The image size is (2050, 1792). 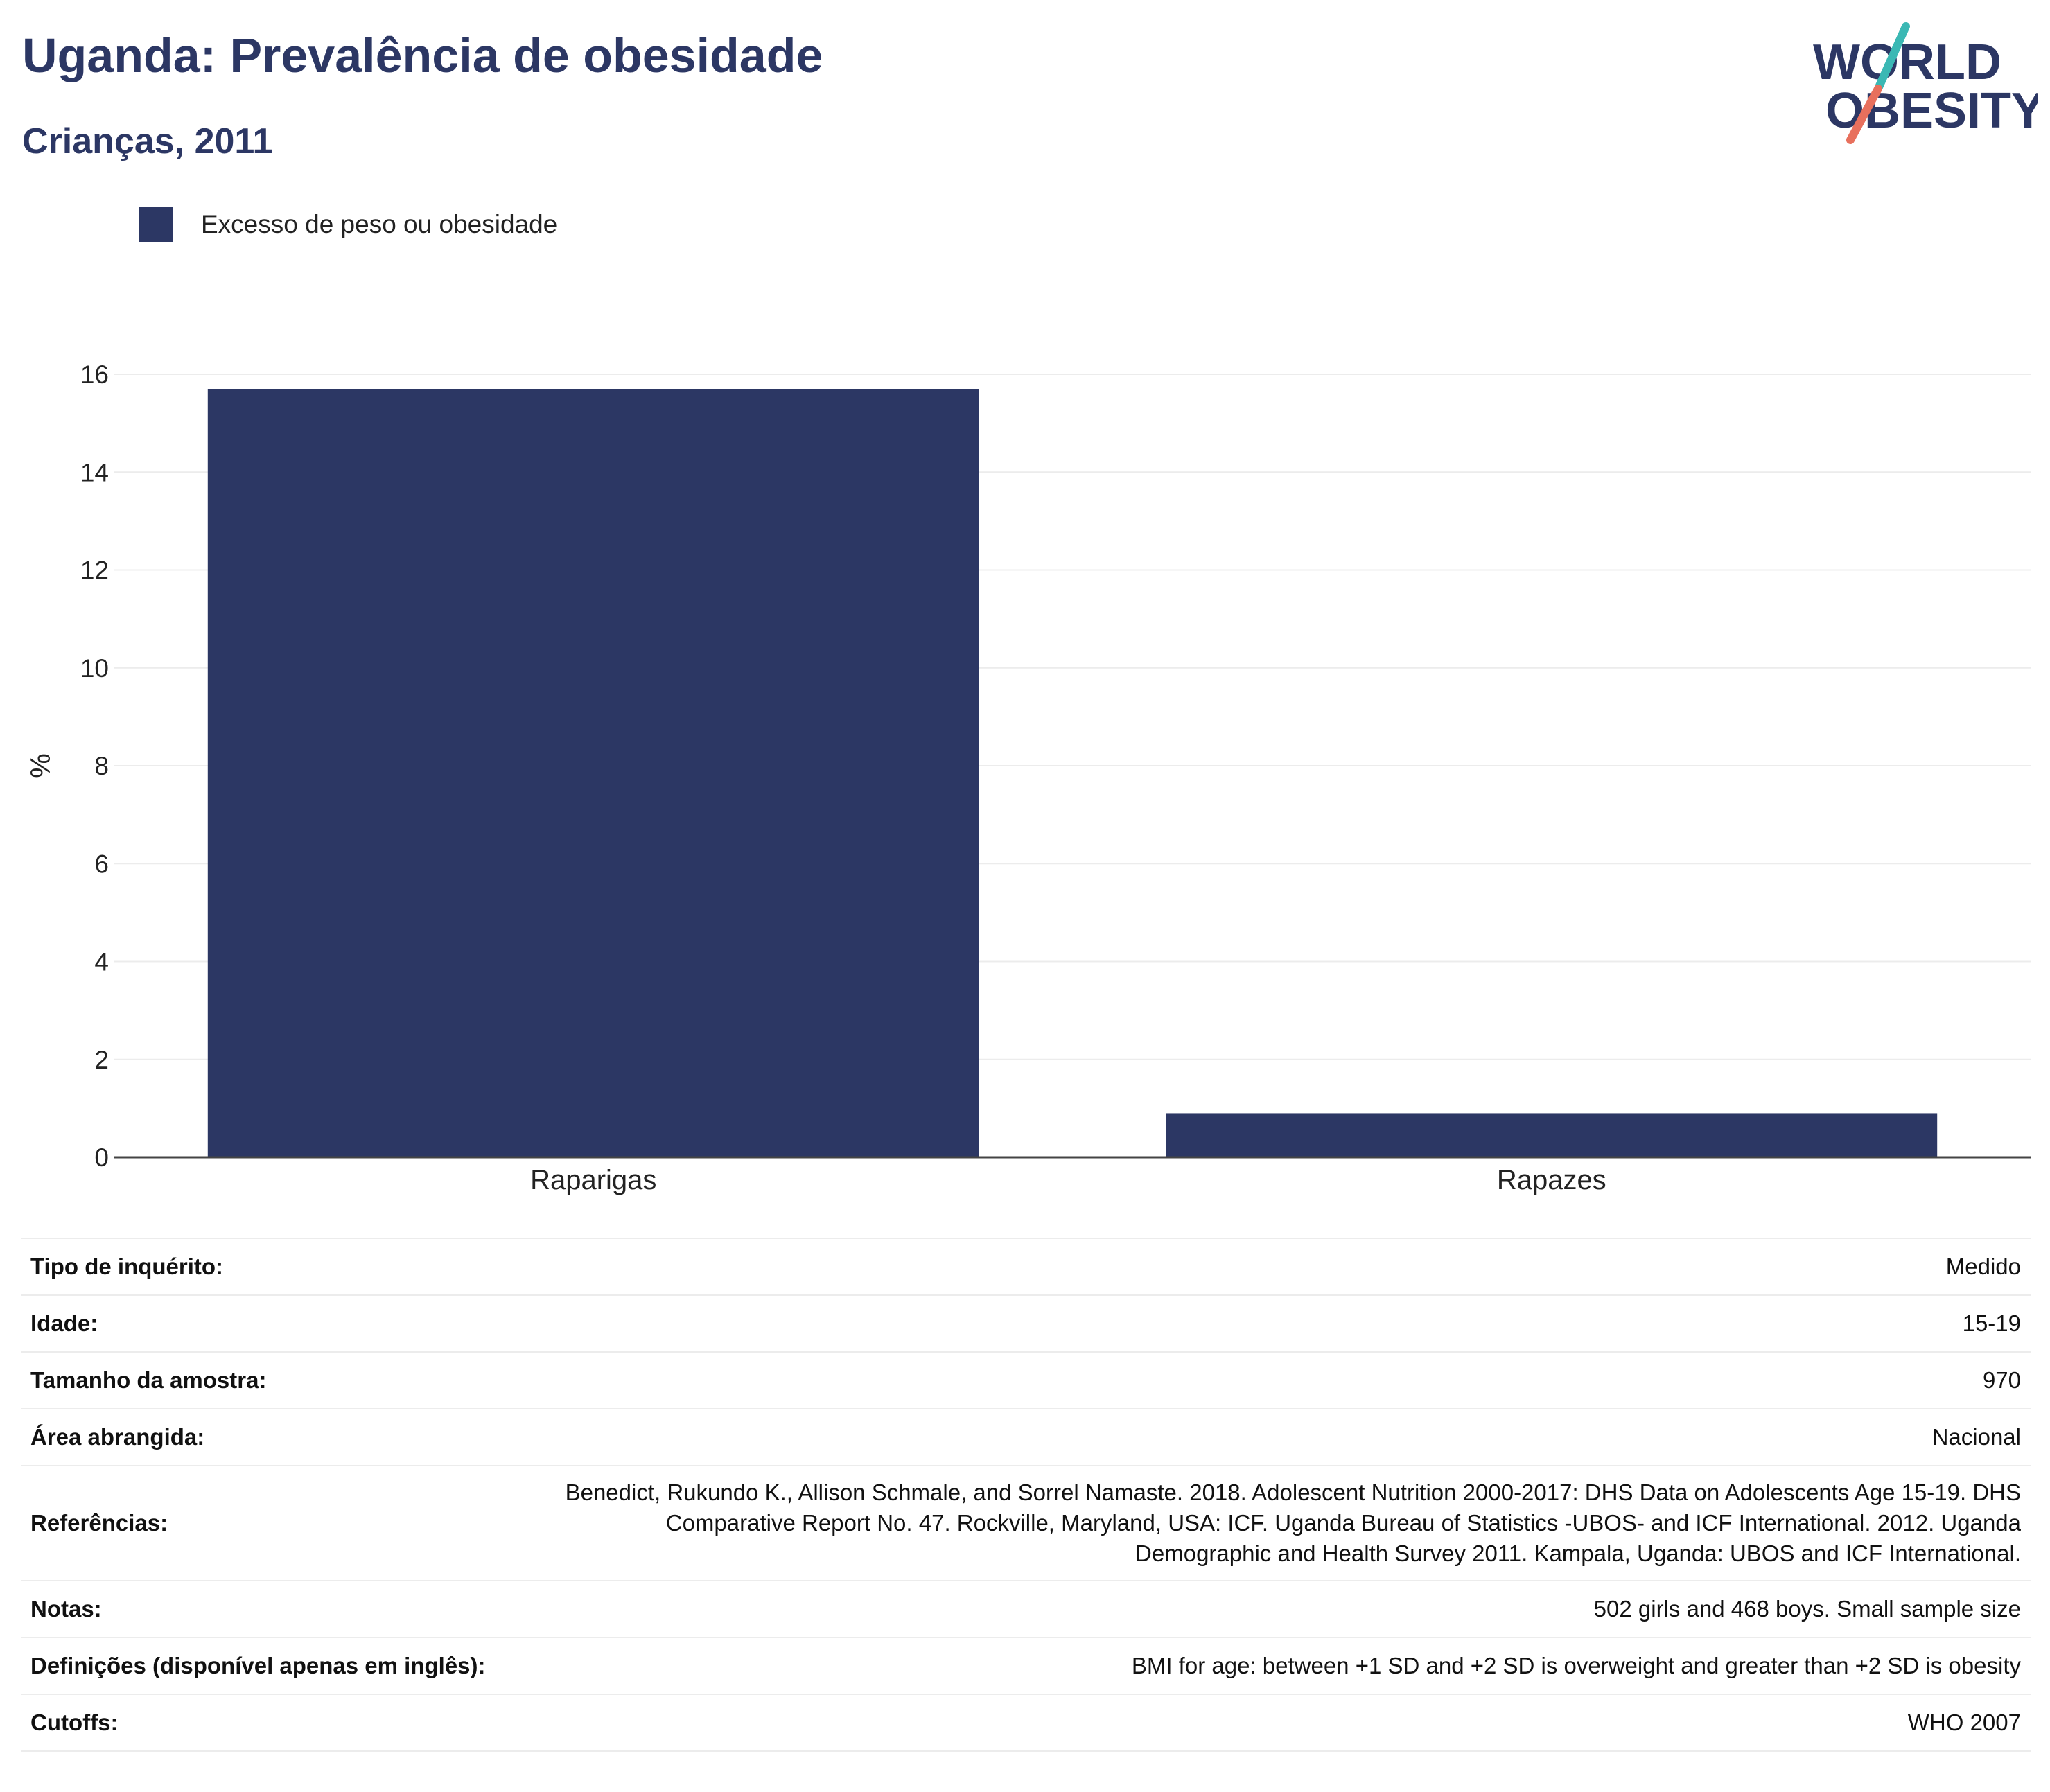 I want to click on info-row: Cutoffs: WHO 2007, so click(x=1026, y=1723).